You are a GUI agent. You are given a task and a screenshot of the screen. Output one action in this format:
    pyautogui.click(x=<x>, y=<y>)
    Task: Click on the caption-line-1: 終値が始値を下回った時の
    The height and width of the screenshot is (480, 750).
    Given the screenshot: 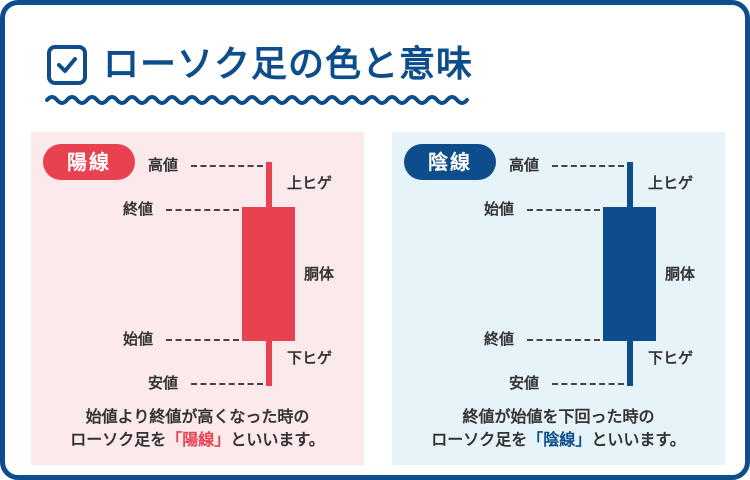 What is the action you would take?
    pyautogui.click(x=558, y=416)
    